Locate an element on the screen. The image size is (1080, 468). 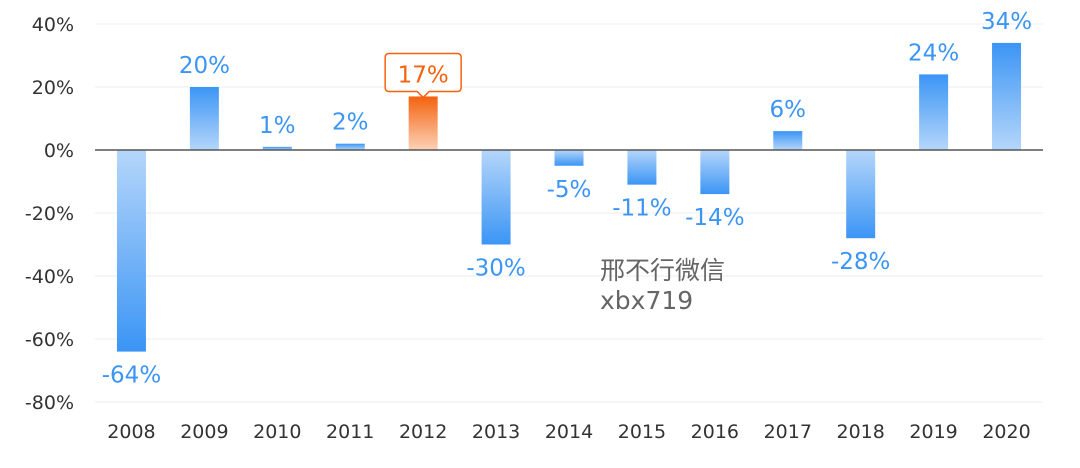
data-label-2020: 34% is located at coordinates (1006, 22).